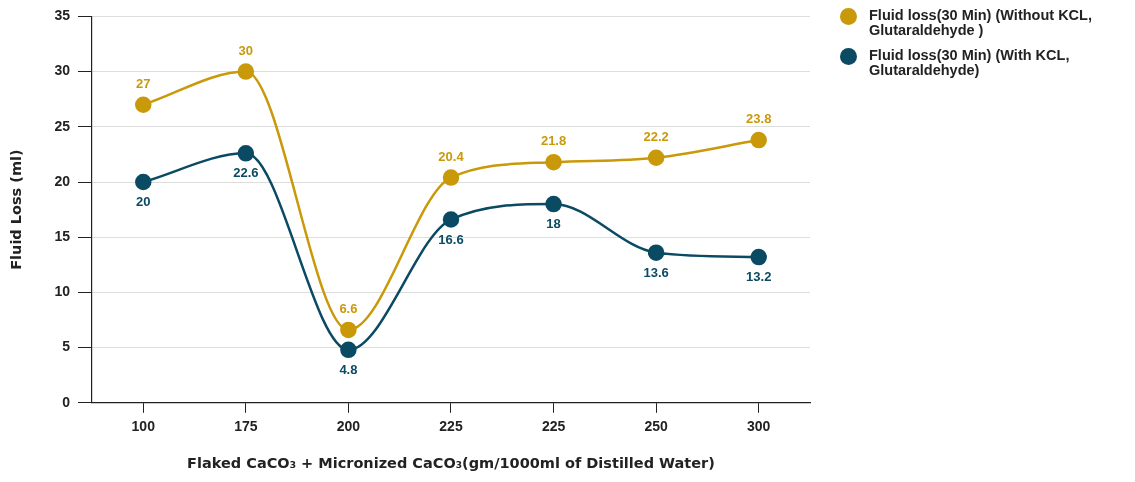  Describe the element at coordinates (981, 22) in the screenshot. I see `legend-label: Fluid loss(30 Min) (Without KCL, Glutaraldehyde )` at that location.